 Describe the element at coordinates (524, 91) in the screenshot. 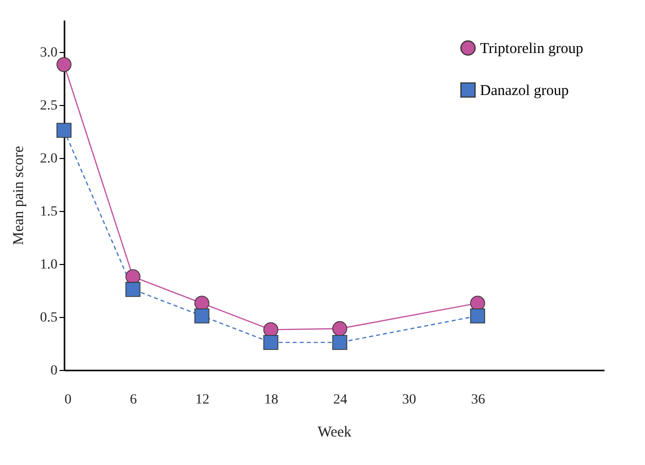

I see `legend-label: Danazol group` at that location.